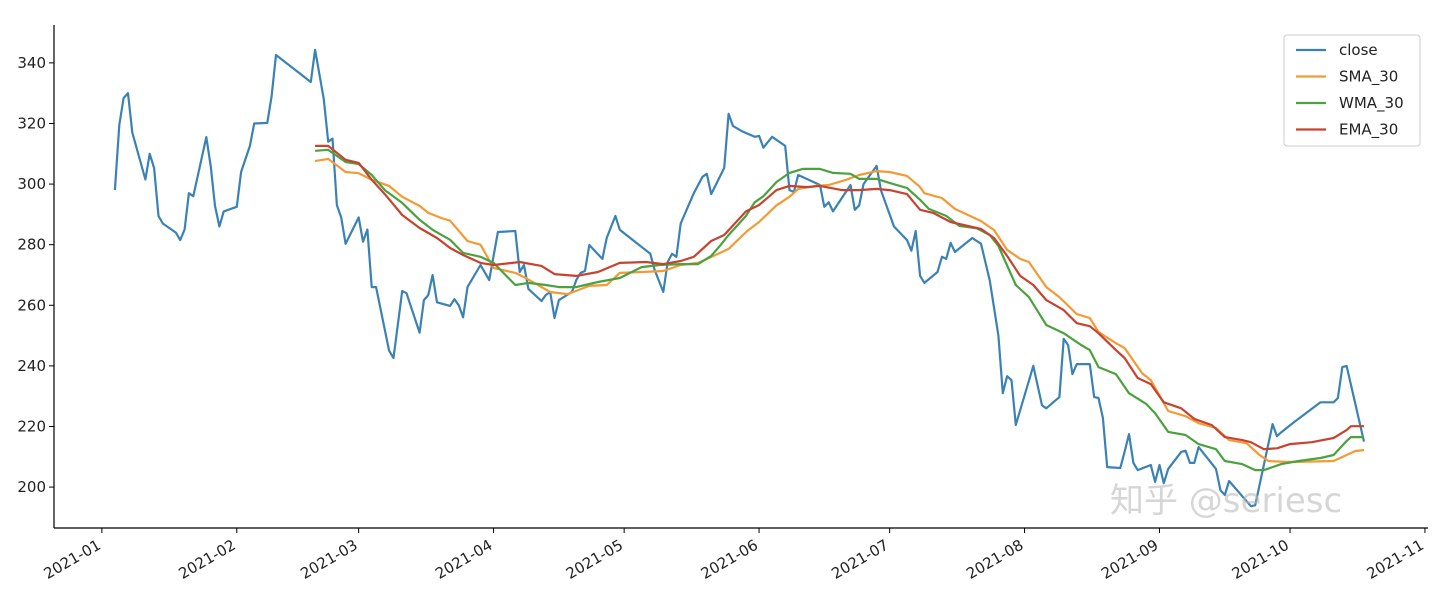 Image resolution: width=1440 pixels, height=604 pixels. I want to click on y-tick-label: 220, so click(31, 426).